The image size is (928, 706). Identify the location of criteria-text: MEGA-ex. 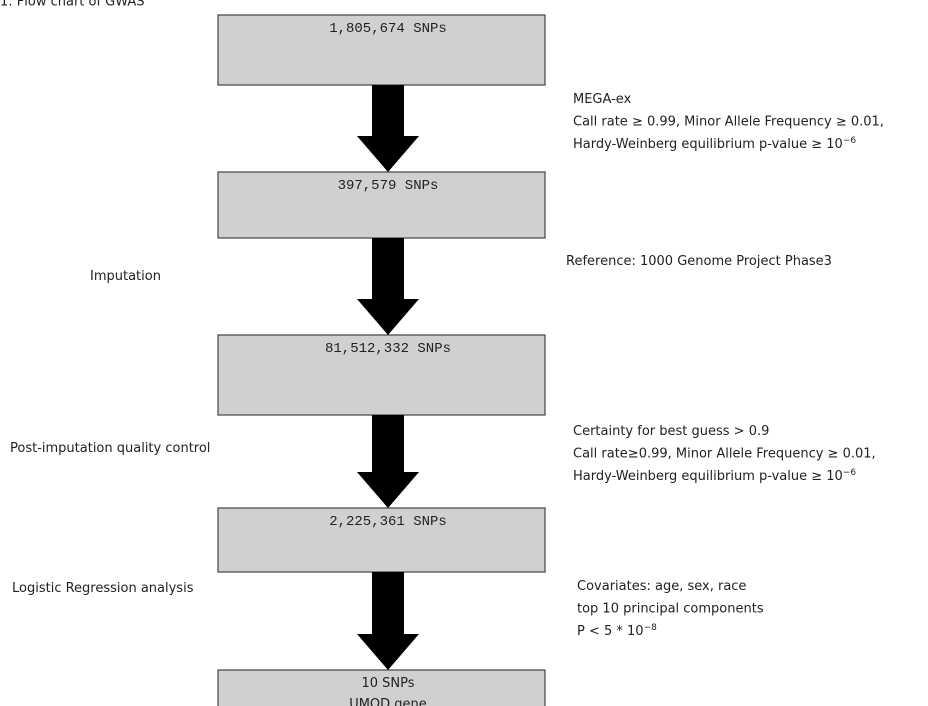
(602, 99).